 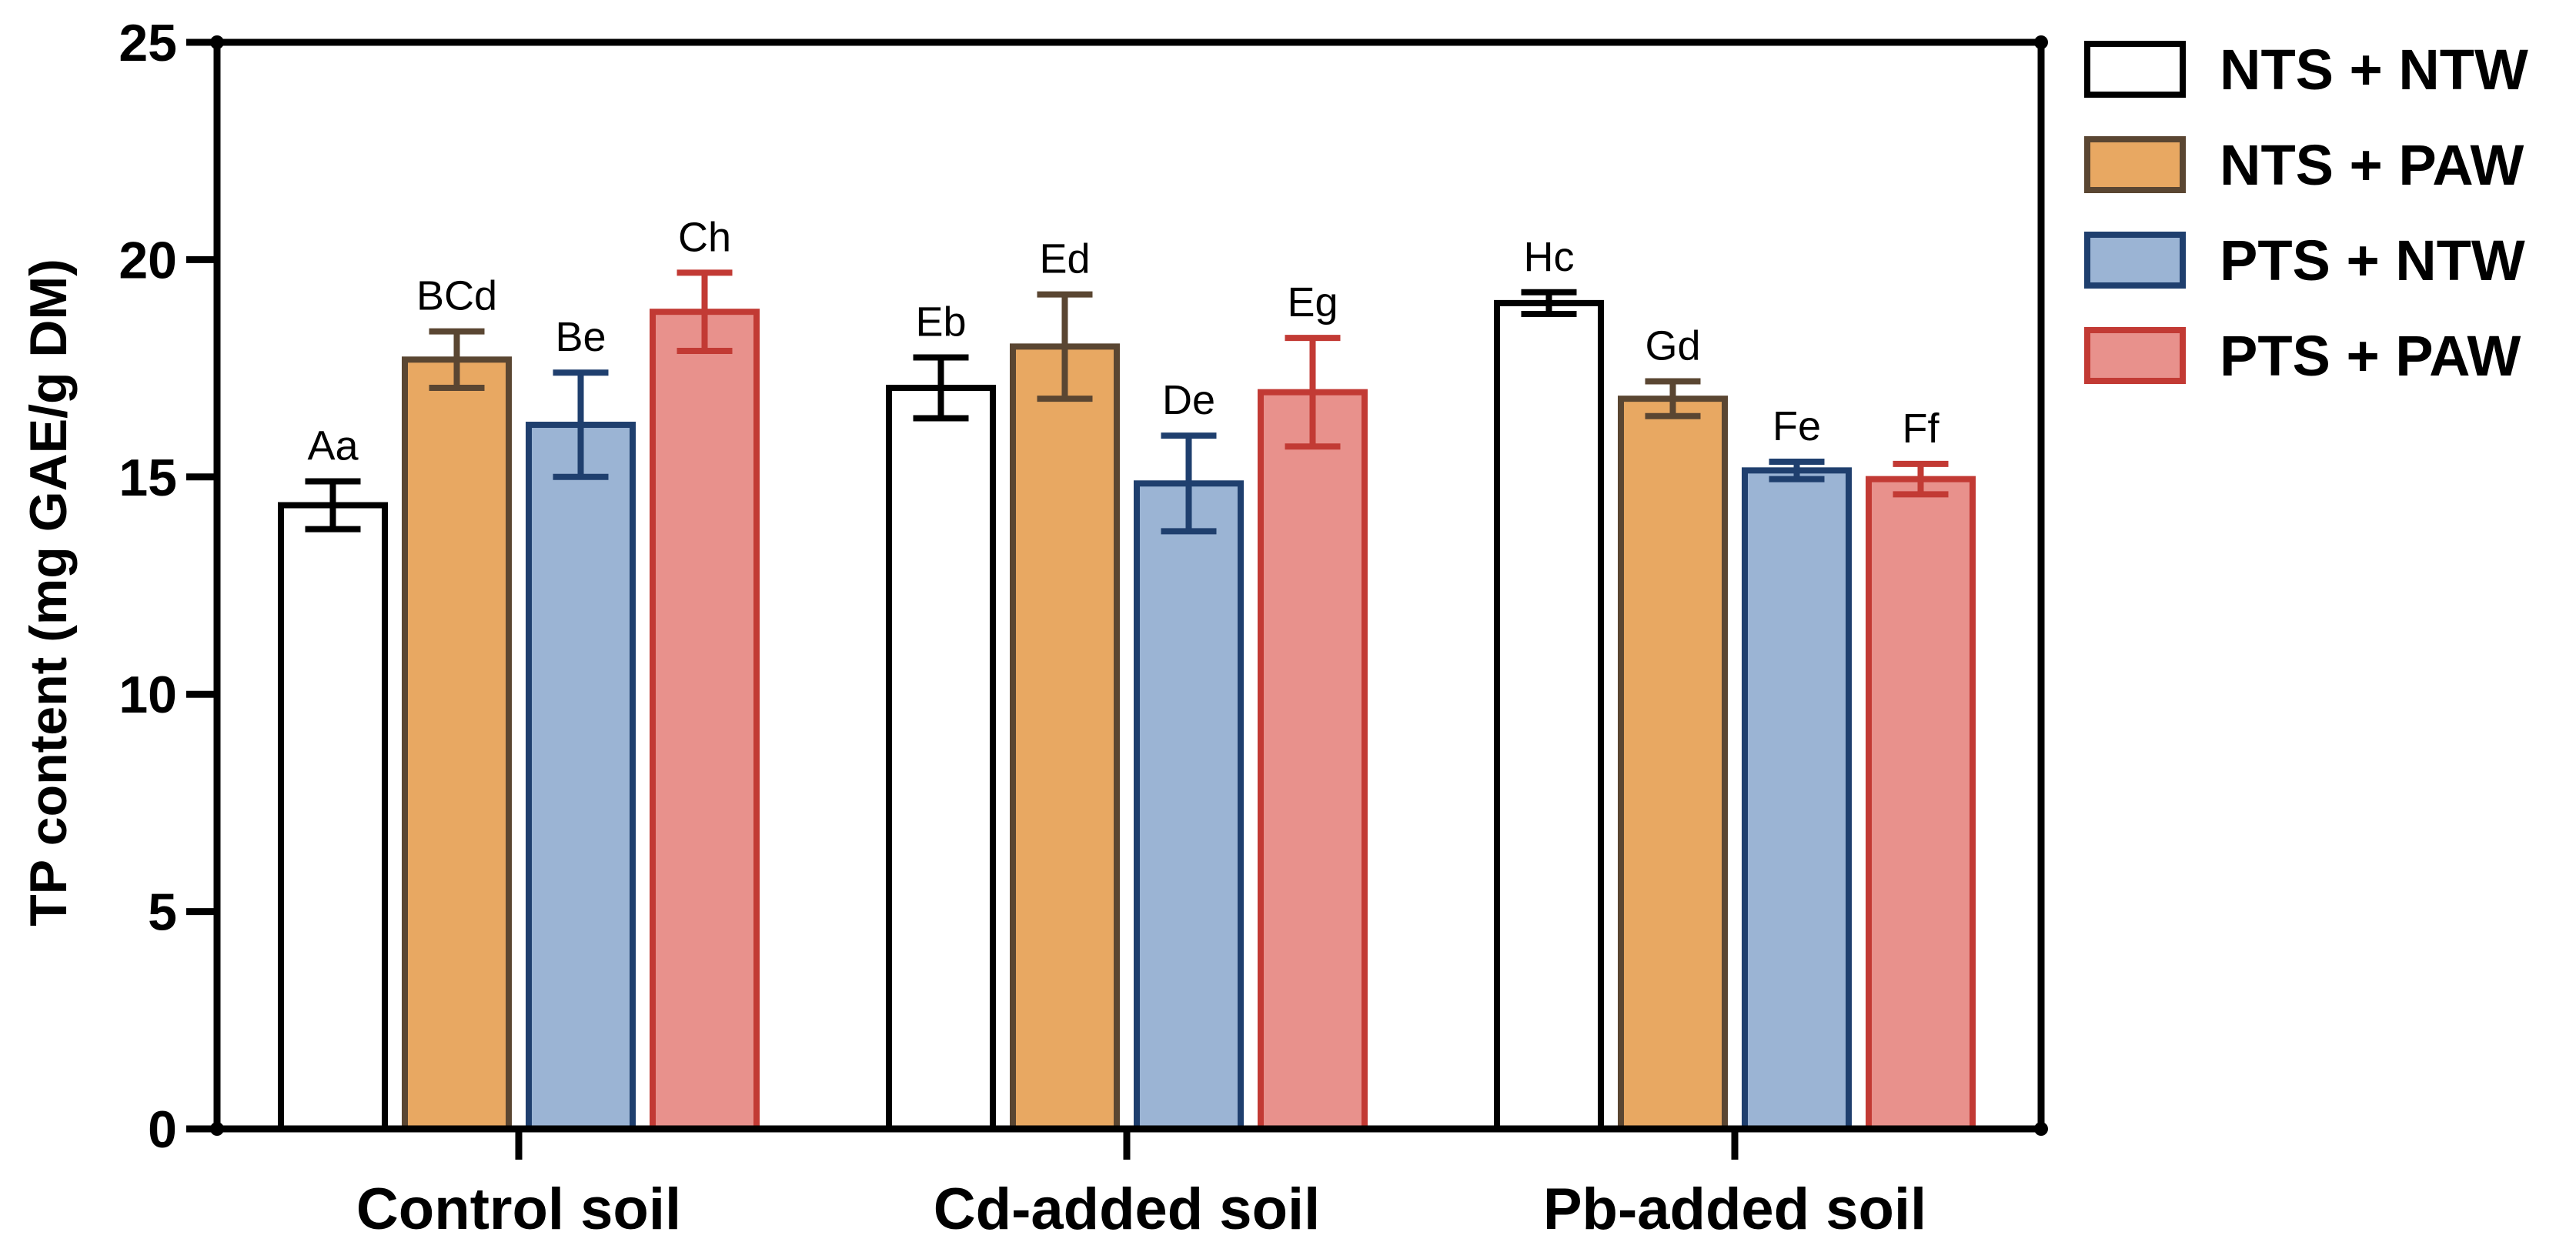 What do you see at coordinates (1127, 1209) in the screenshot?
I see `x-category-label: Cd-added soil` at bounding box center [1127, 1209].